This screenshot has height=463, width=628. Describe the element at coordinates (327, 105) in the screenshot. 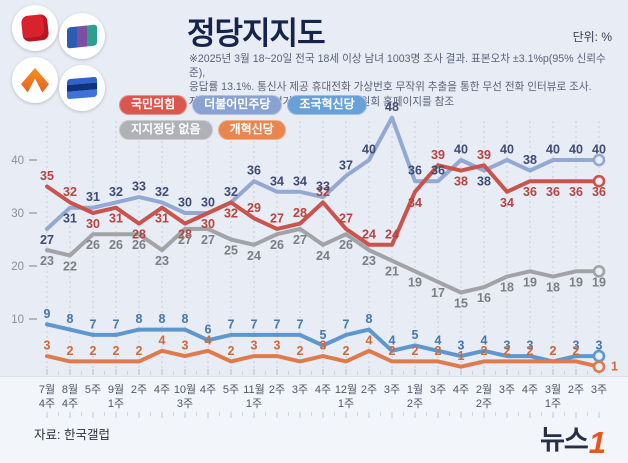

I see `legend-item-choguk: 조국혁신당` at that location.